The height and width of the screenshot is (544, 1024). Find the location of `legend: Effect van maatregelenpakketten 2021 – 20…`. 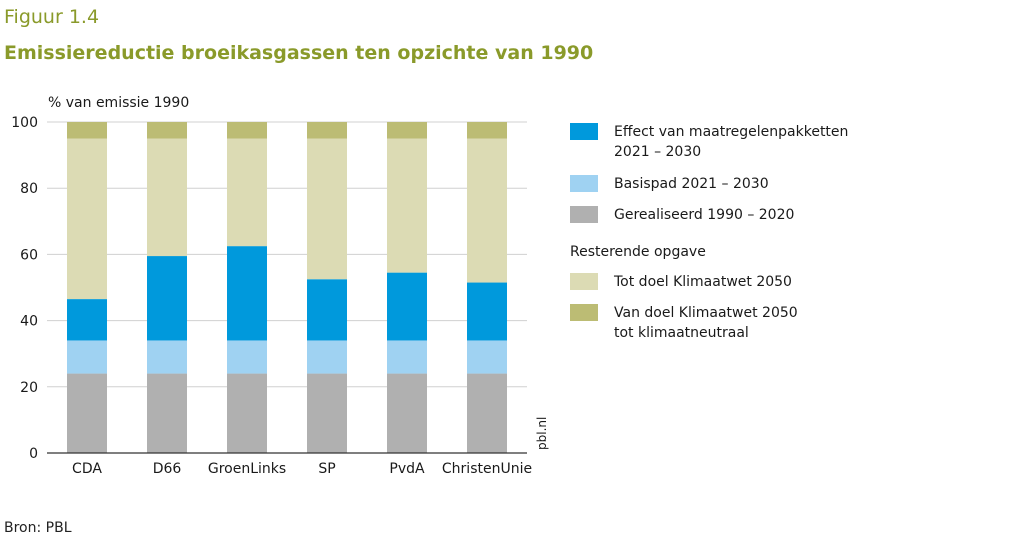

legend: Effect van maatregelenpakketten 2021 – 20… is located at coordinates (709, 232).